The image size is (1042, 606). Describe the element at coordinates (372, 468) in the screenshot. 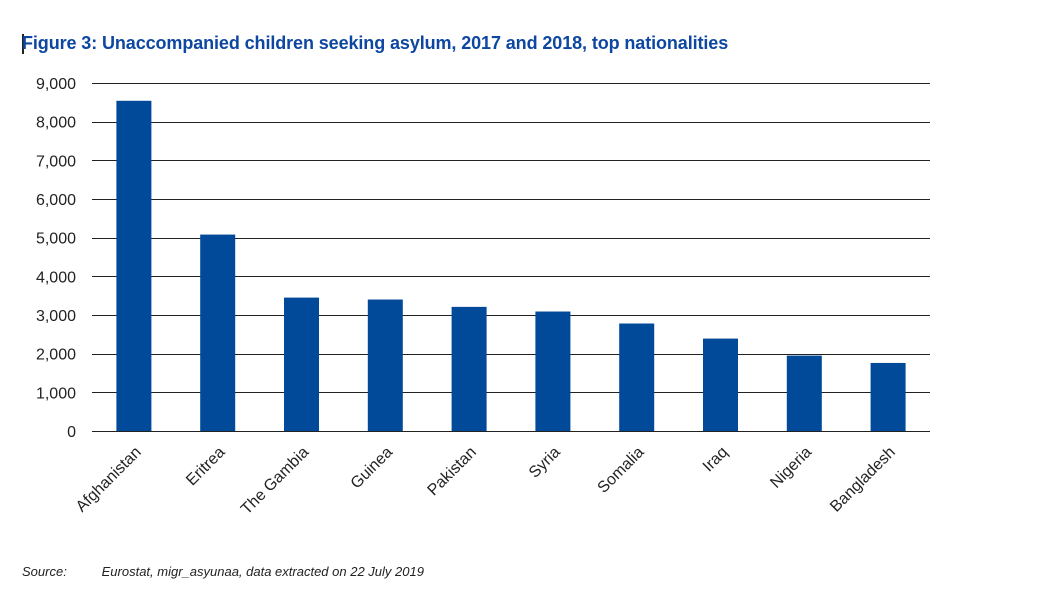

I see `x-tick-label: Guinea` at that location.